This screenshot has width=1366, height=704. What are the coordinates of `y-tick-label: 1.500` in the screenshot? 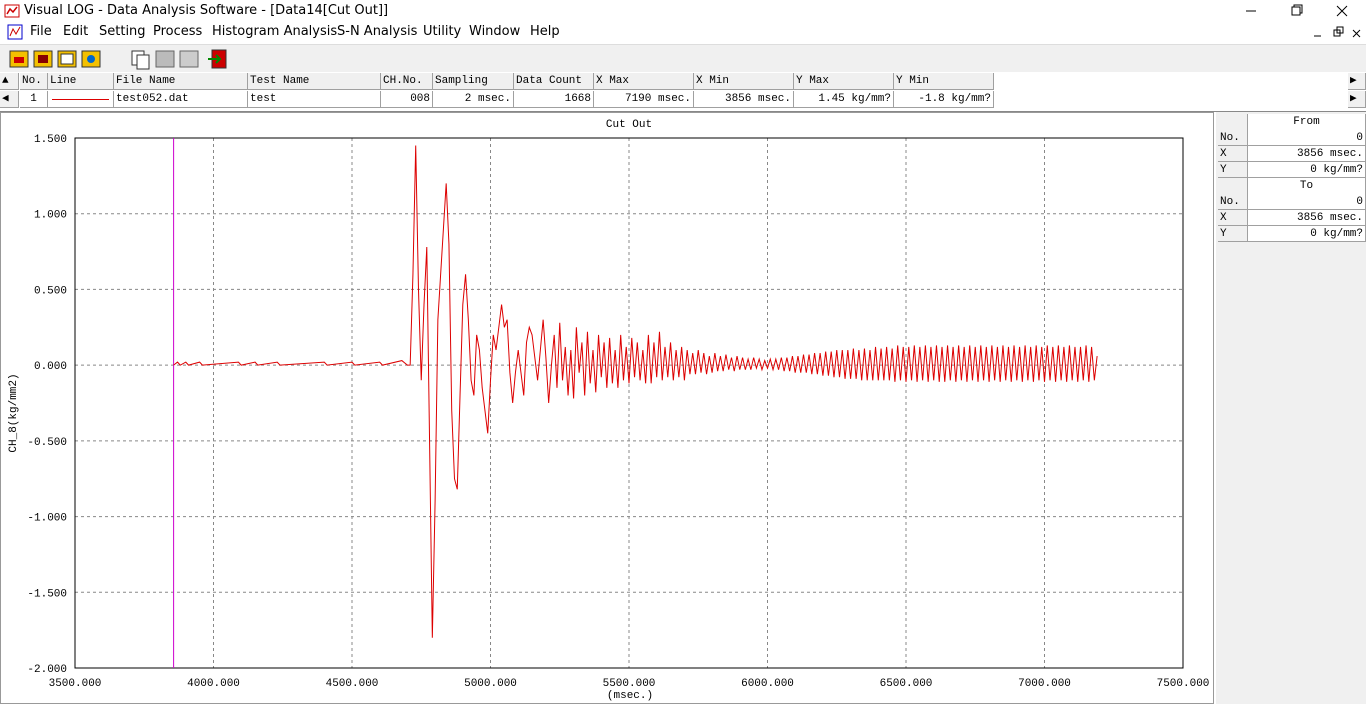 It's located at (50, 140).